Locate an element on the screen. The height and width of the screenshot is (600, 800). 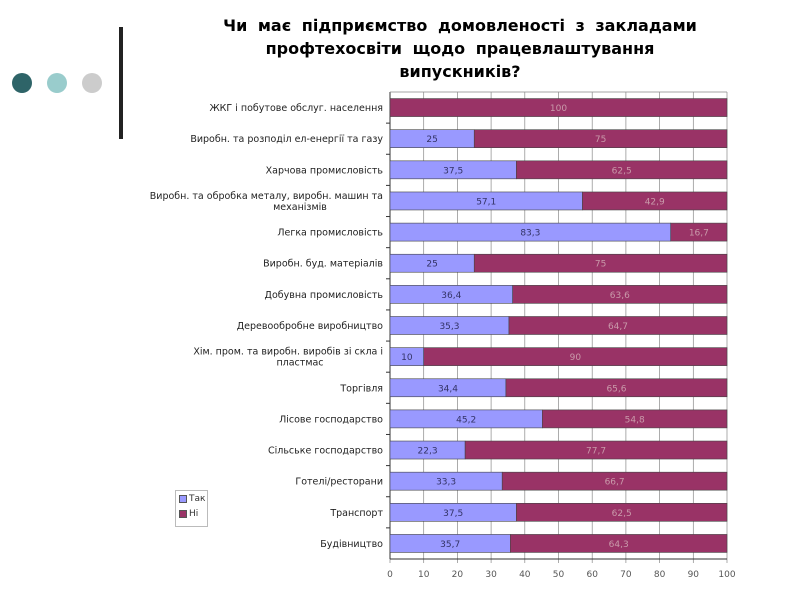
legend-swatch-no is located at coordinates (183, 513).